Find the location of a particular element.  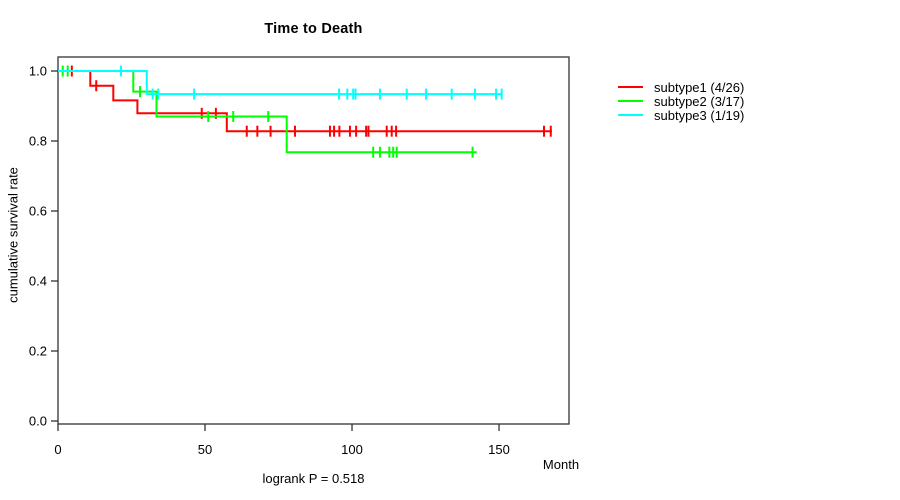

x-axis-label: Month is located at coordinates (561, 464).